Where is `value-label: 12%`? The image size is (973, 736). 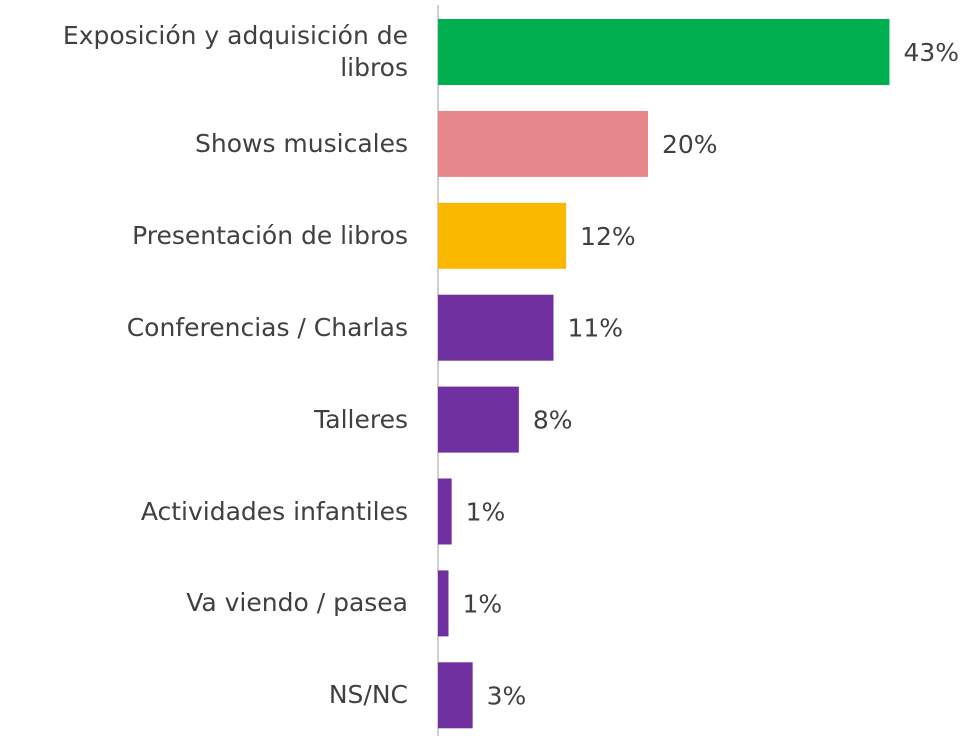 value-label: 12% is located at coordinates (608, 236).